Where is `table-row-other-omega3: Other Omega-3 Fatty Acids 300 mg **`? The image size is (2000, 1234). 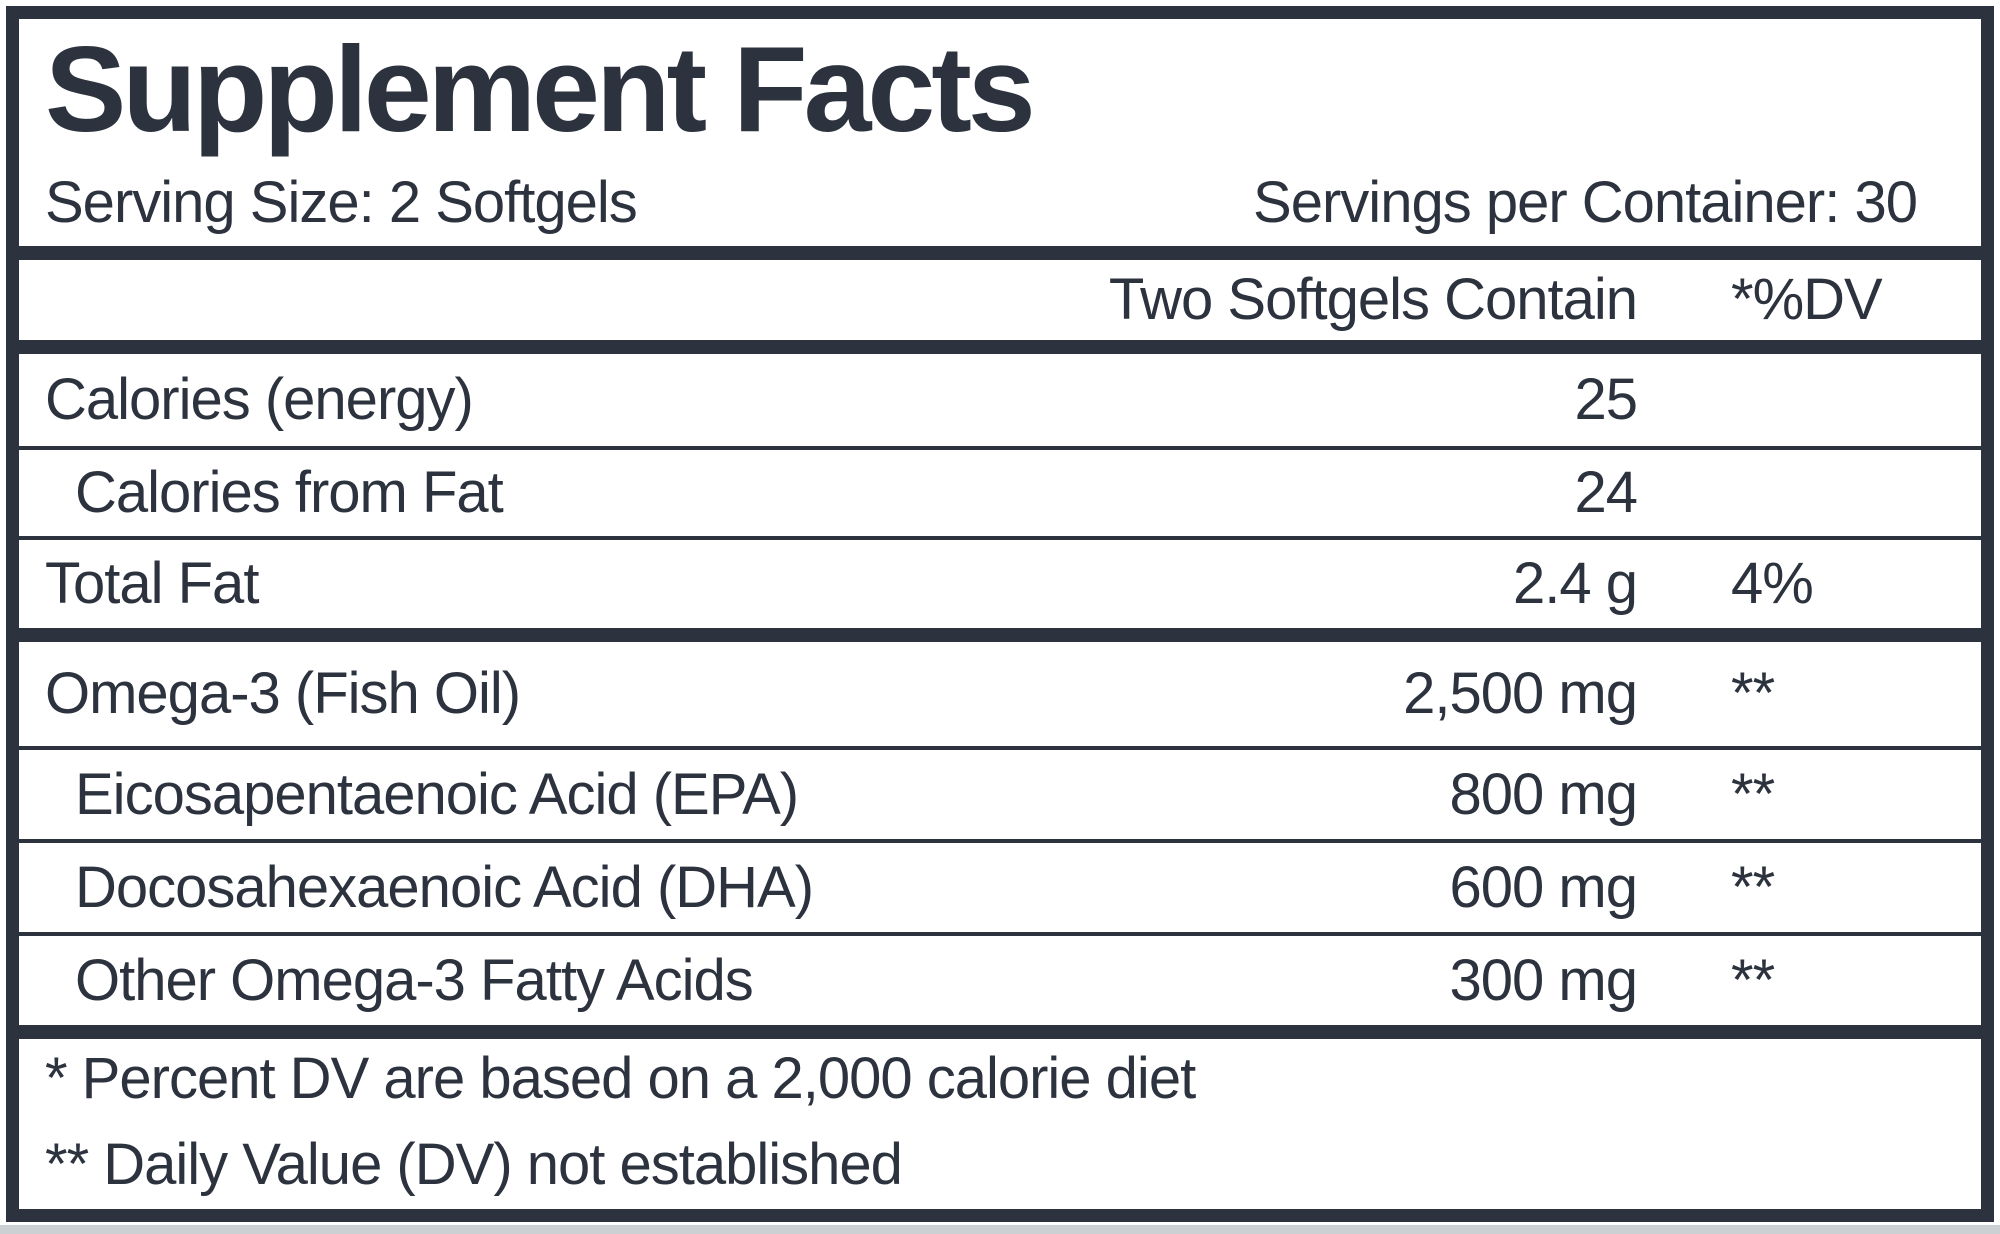 table-row-other-omega3: Other Omega-3 Fatty Acids 300 mg ** is located at coordinates (1000, 980).